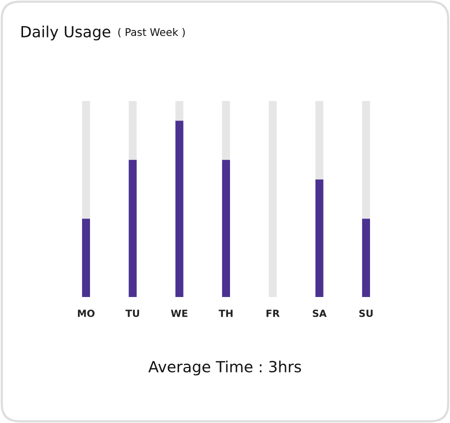 Image resolution: width=450 pixels, height=423 pixels. I want to click on x-tick-label: TU, so click(132, 314).